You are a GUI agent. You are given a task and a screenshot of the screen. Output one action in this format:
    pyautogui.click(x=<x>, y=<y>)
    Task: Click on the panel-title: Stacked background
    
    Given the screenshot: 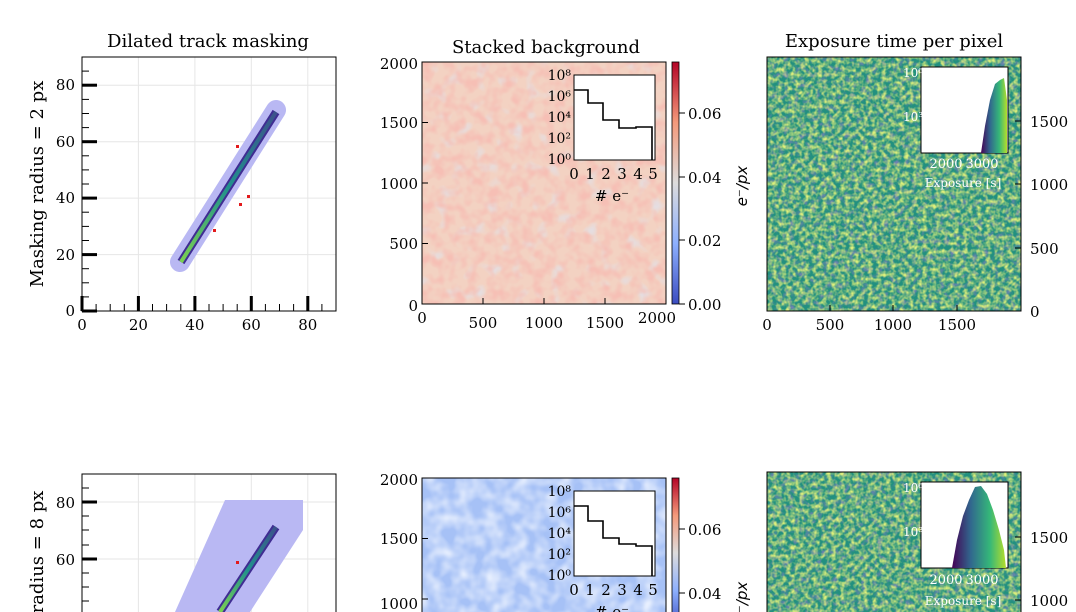 What is the action you would take?
    pyautogui.click(x=546, y=47)
    